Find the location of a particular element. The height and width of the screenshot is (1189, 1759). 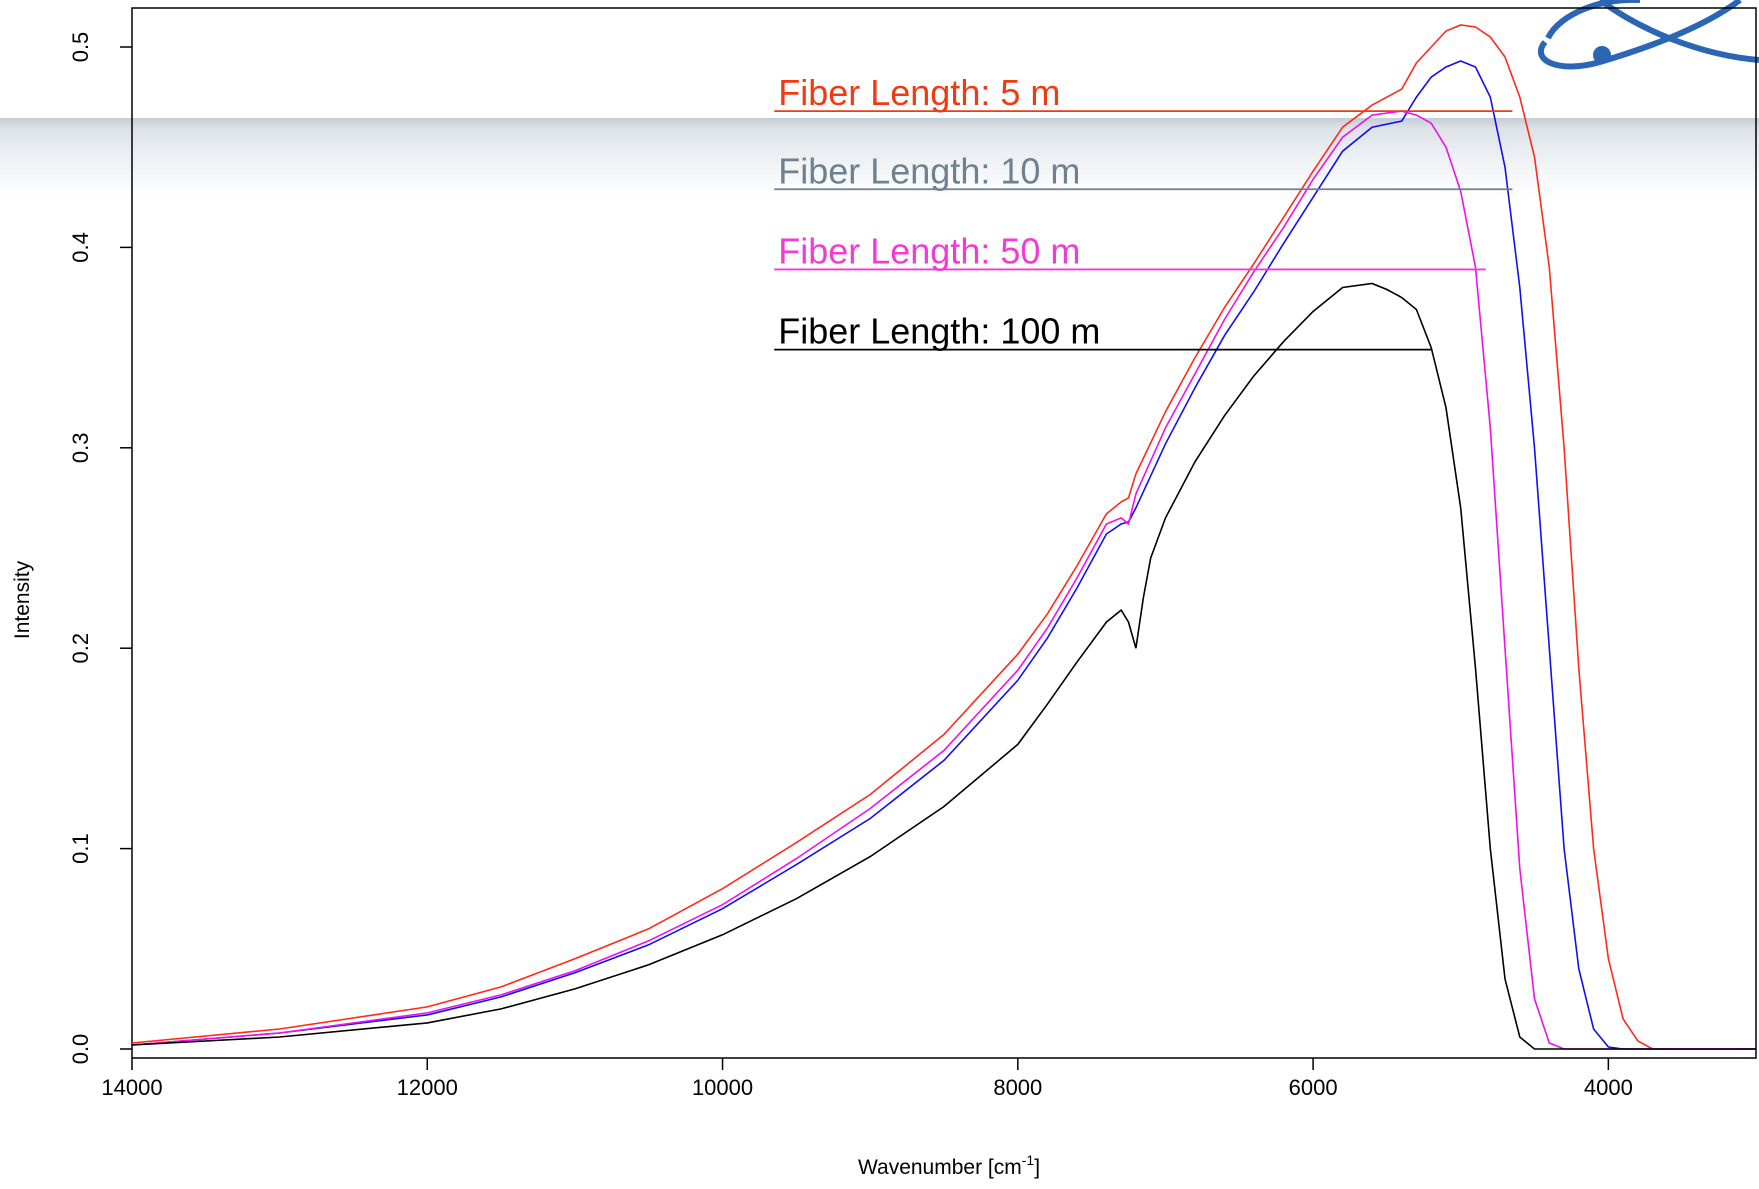

y-tick-label-0: 0.0 is located at coordinates (80, 1049).